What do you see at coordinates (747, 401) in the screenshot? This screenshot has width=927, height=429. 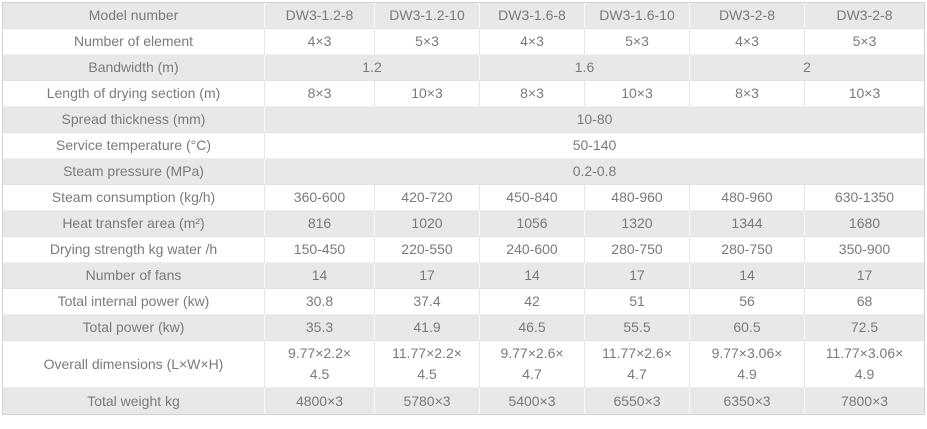 I see `value-cell: 6350×3` at bounding box center [747, 401].